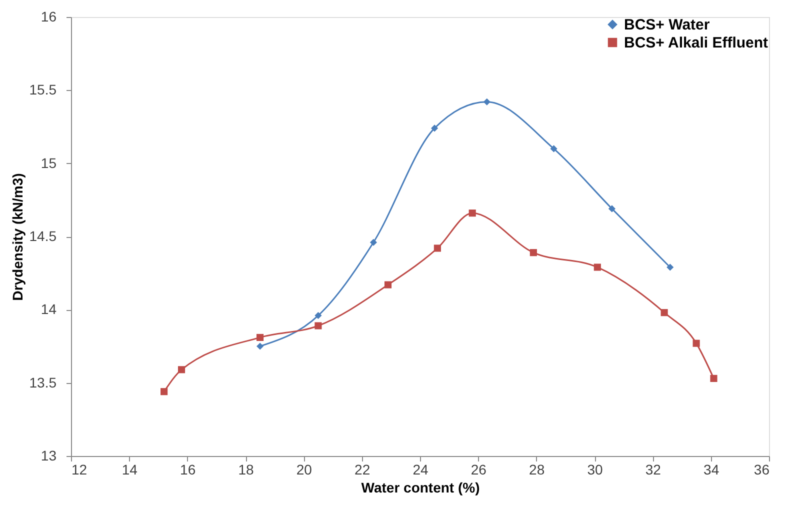 This screenshot has width=795, height=517. I want to click on x-axis-title: Water content (%), so click(420, 488).